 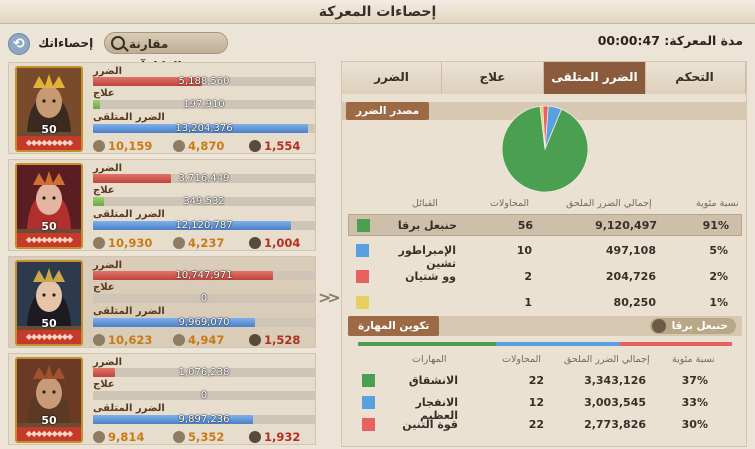 I want to click on skill-share-segment, so click(x=675, y=344).